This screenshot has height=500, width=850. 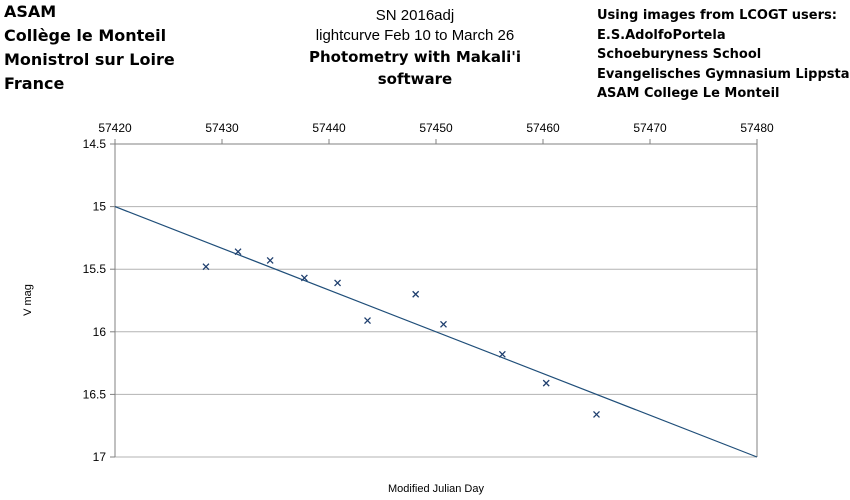 I want to click on chart-subtitle: lightcurve Feb 10 to March 26, so click(x=415, y=35).